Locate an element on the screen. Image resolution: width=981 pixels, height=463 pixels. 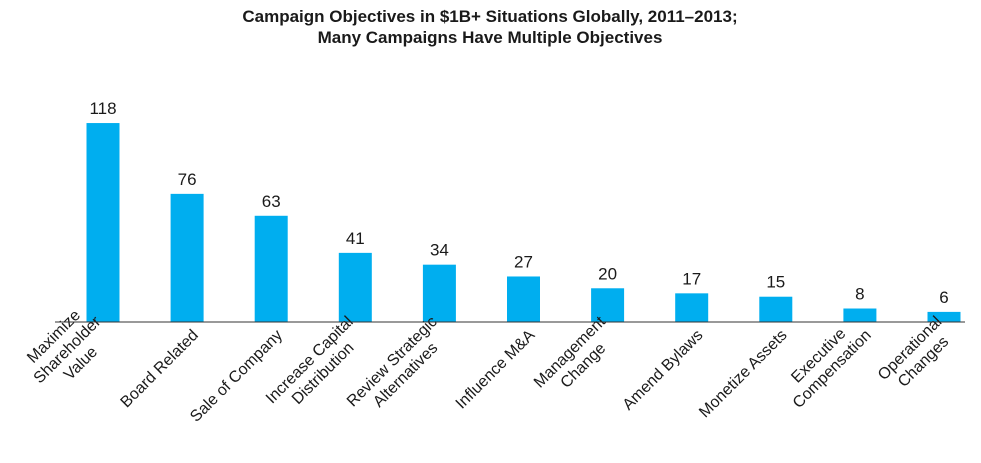
value-label: 6 is located at coordinates (943, 297).